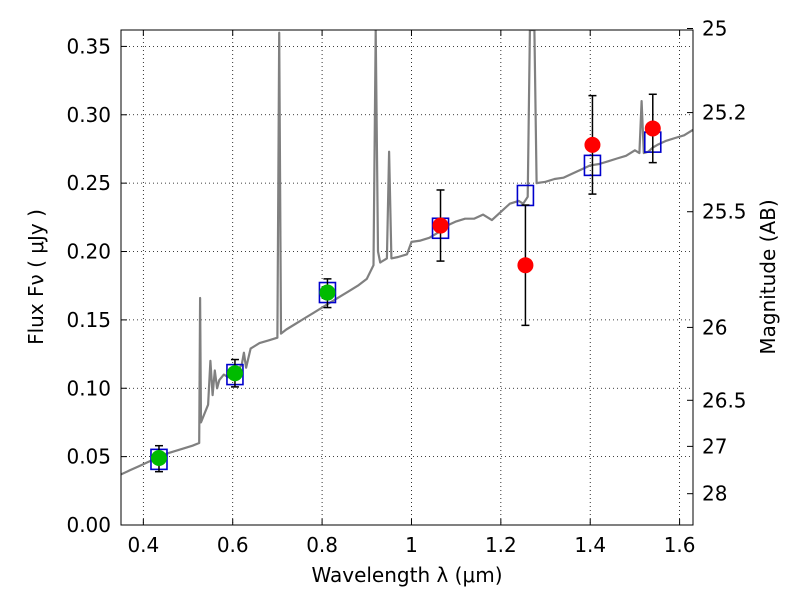  What do you see at coordinates (88, 252) in the screenshot?
I see `y-tick-label: 0.20` at bounding box center [88, 252].